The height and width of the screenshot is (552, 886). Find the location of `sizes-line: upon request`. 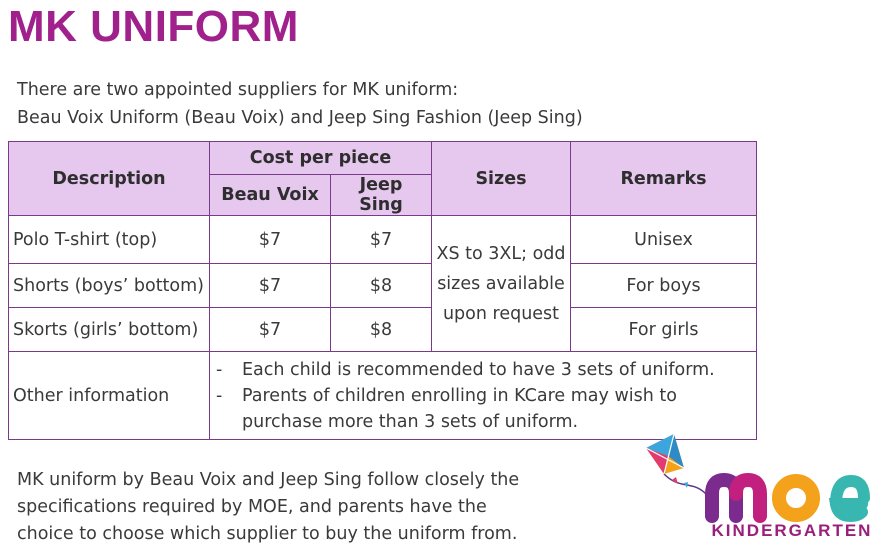

sizes-line: upon request is located at coordinates (501, 313).